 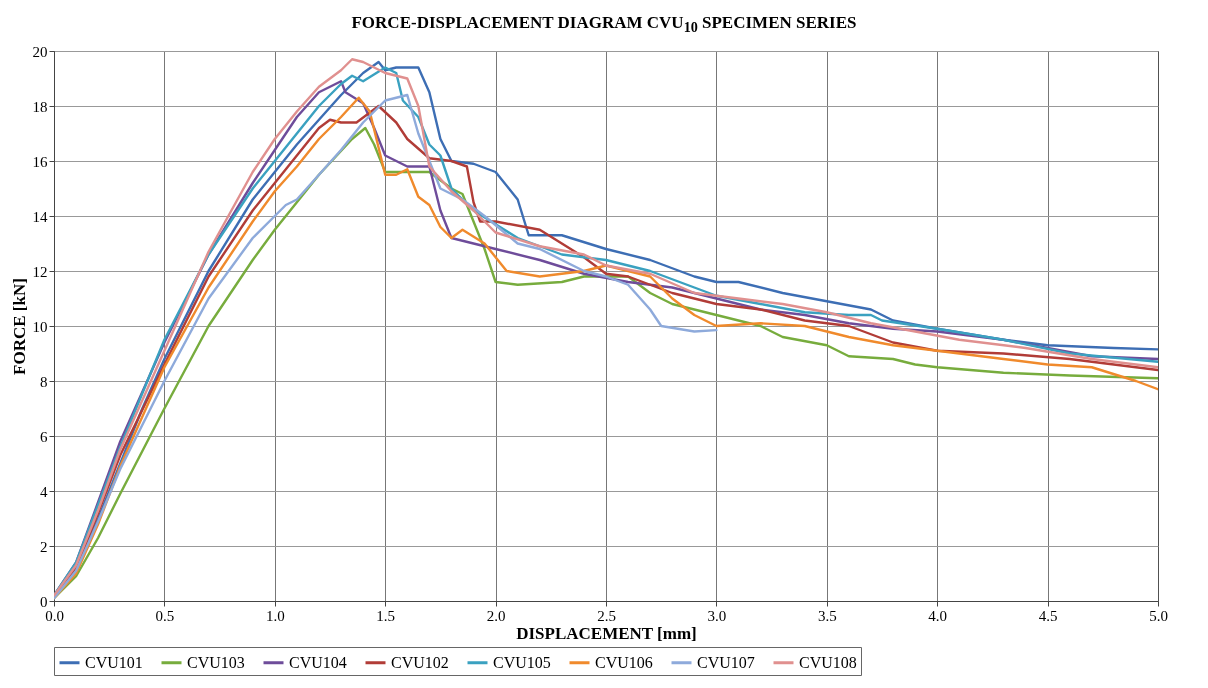 What do you see at coordinates (44, 601) in the screenshot?
I see `y-tick-label: 0` at bounding box center [44, 601].